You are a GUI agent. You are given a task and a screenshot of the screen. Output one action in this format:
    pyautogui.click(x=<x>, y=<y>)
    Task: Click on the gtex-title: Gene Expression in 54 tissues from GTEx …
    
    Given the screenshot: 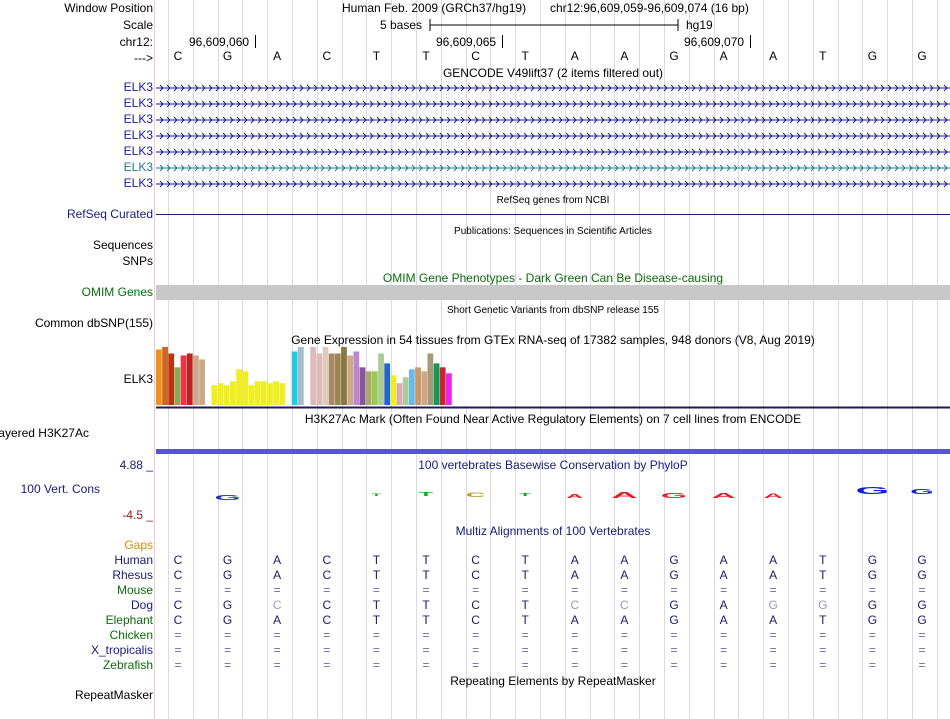 What is the action you would take?
    pyautogui.click(x=553, y=340)
    